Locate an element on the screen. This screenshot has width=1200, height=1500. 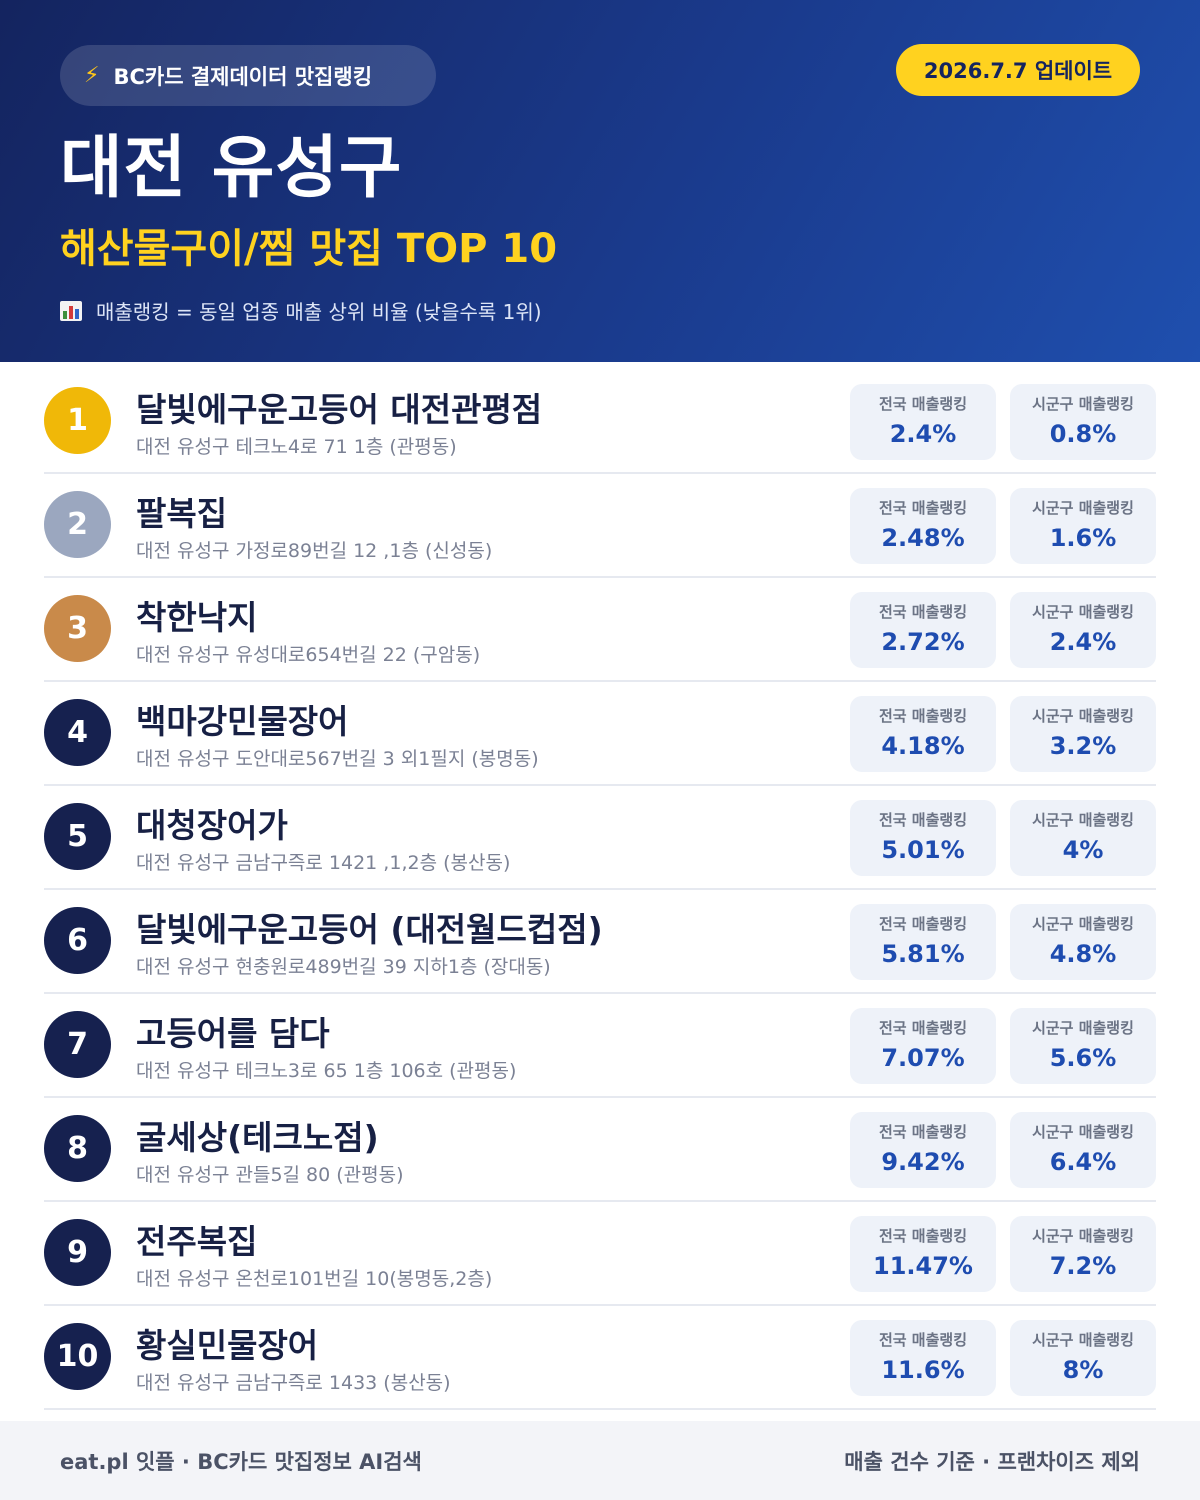
restaurant-address: 대전 유성구 온천로101번길 10(봉명동,2층) is located at coordinates (314, 1279).